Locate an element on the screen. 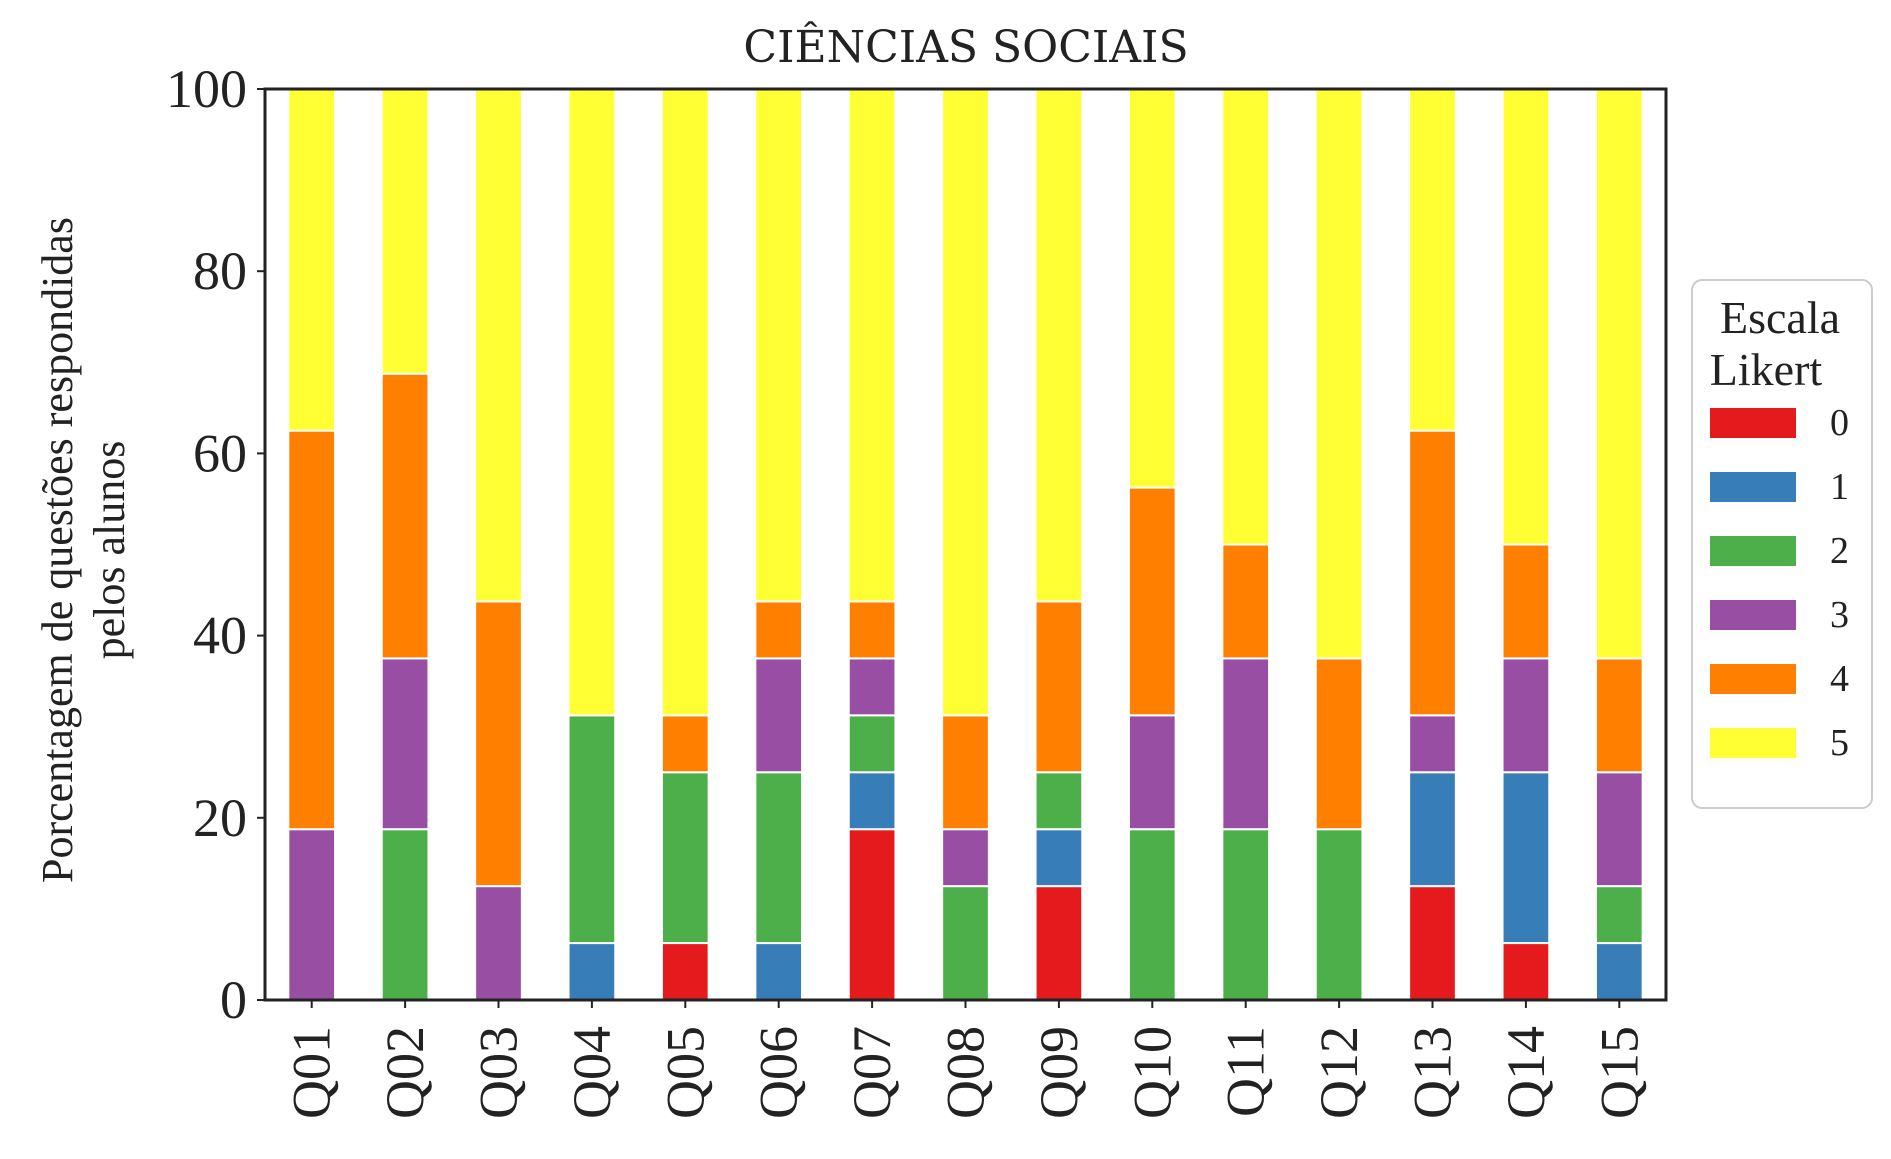 This screenshot has width=1891, height=1159. y-tick-label-80: 80 is located at coordinates (220, 271).